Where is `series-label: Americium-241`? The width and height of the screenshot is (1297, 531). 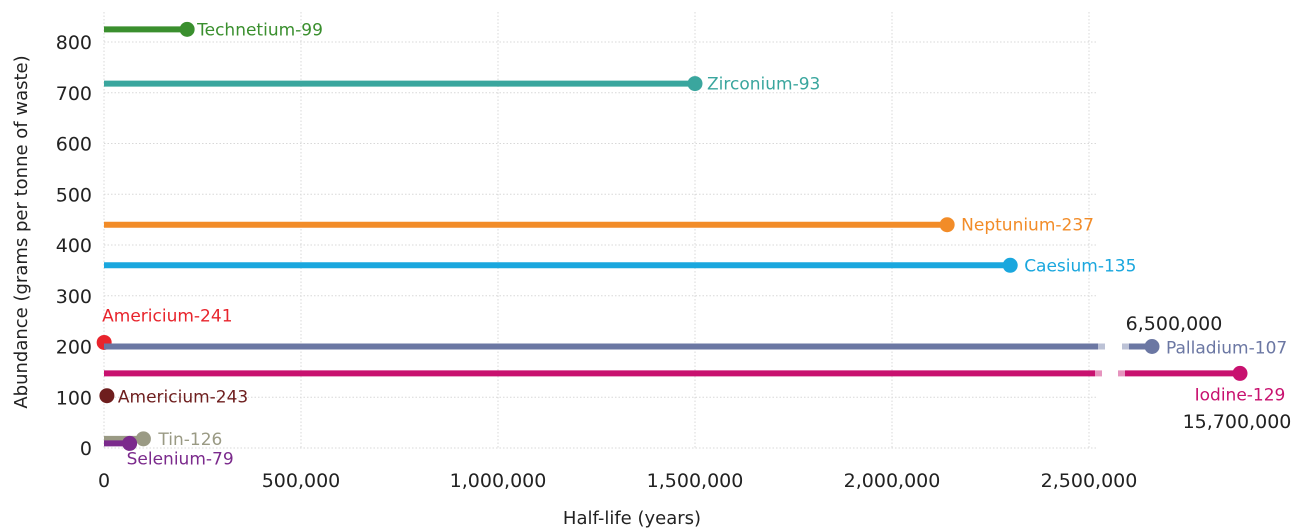 series-label: Americium-241 is located at coordinates (167, 316).